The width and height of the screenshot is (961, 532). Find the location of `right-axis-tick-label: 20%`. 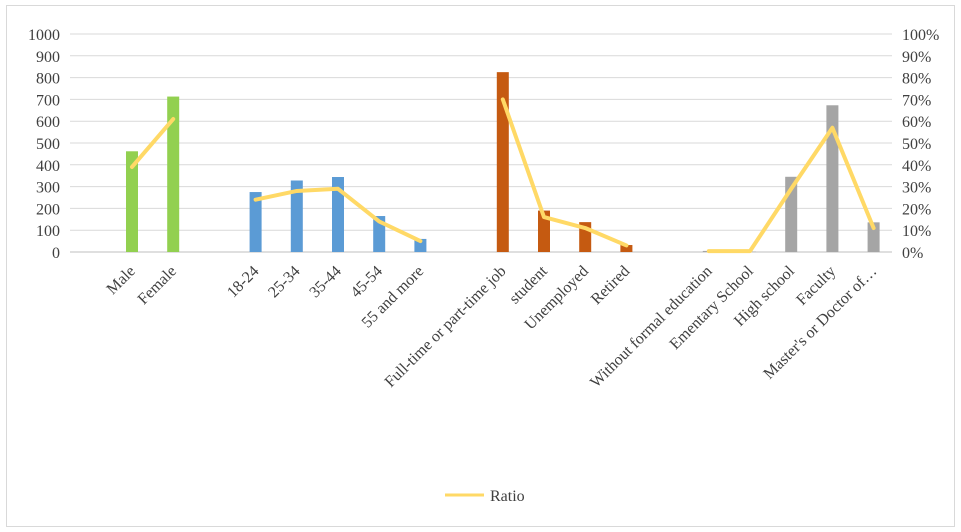

right-axis-tick-label: 20% is located at coordinates (916, 209).